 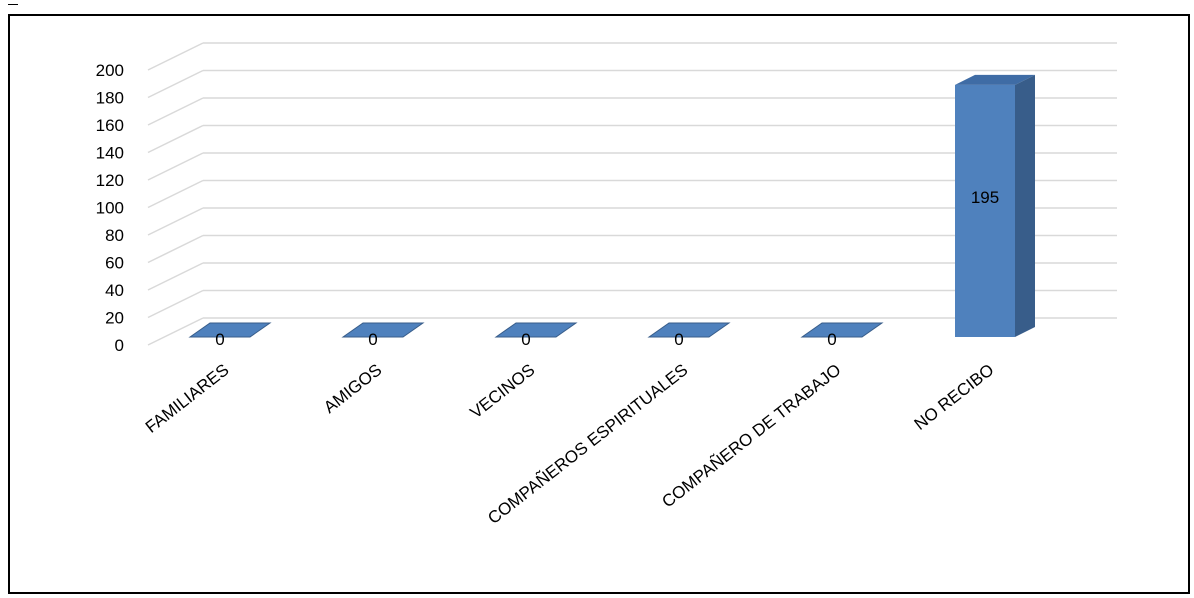 I want to click on y-tick-label: 160, so click(x=110, y=125).